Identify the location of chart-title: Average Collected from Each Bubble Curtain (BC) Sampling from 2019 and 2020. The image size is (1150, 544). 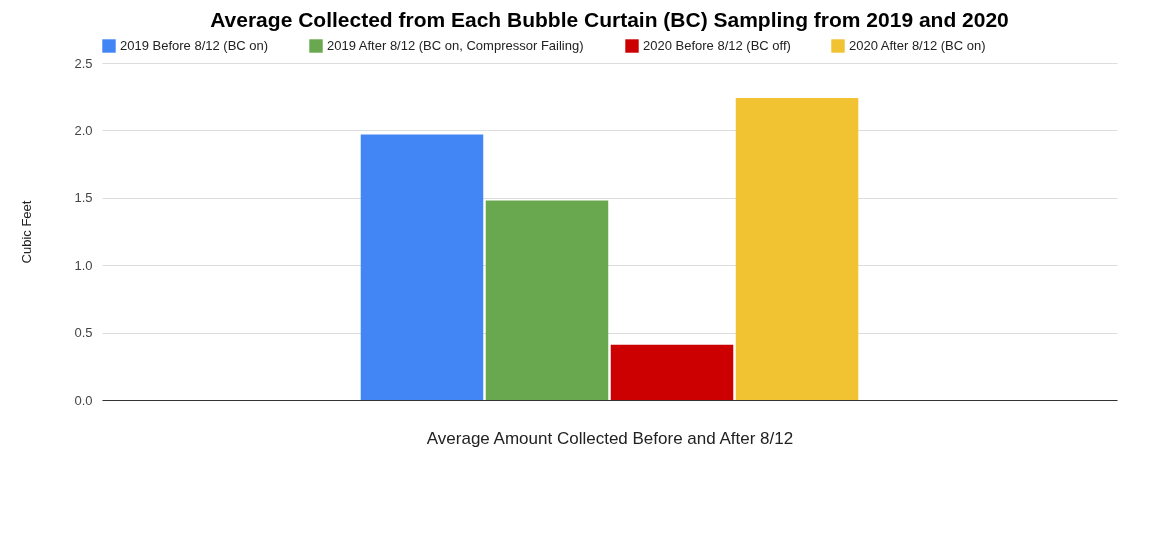
(609, 19).